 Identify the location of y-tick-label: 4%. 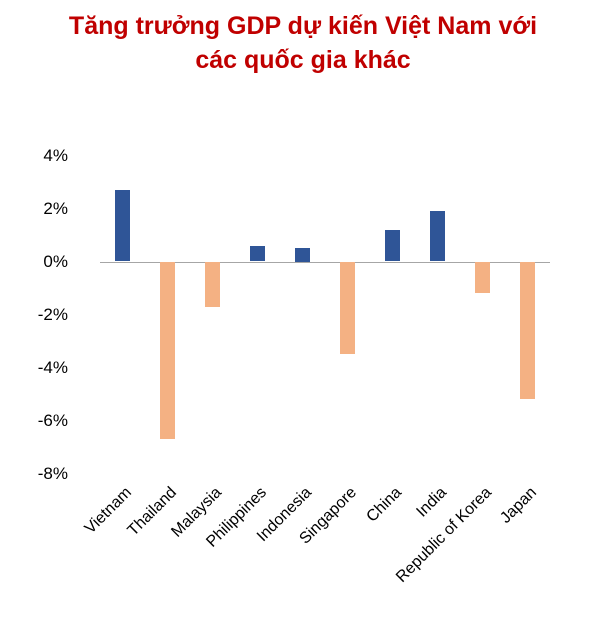
(55, 155).